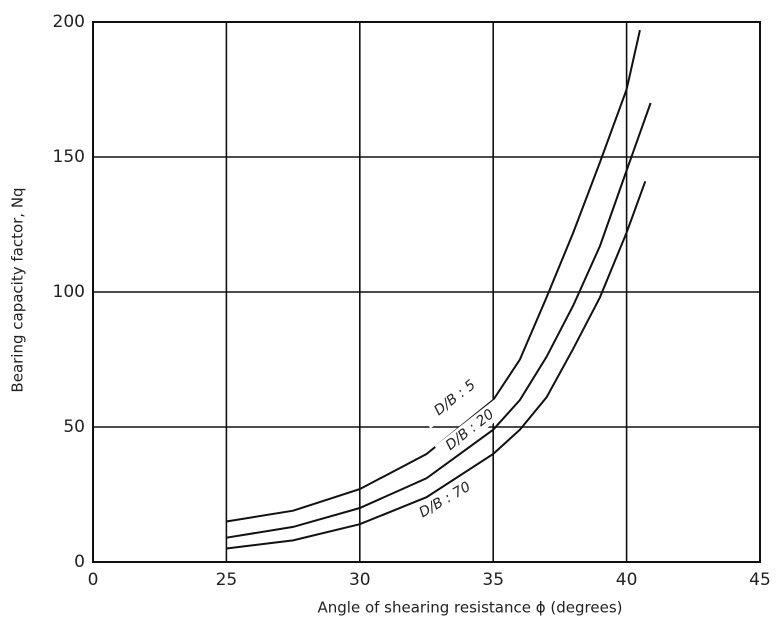 The height and width of the screenshot is (623, 779). I want to click on x-tick-label: 40, so click(627, 580).